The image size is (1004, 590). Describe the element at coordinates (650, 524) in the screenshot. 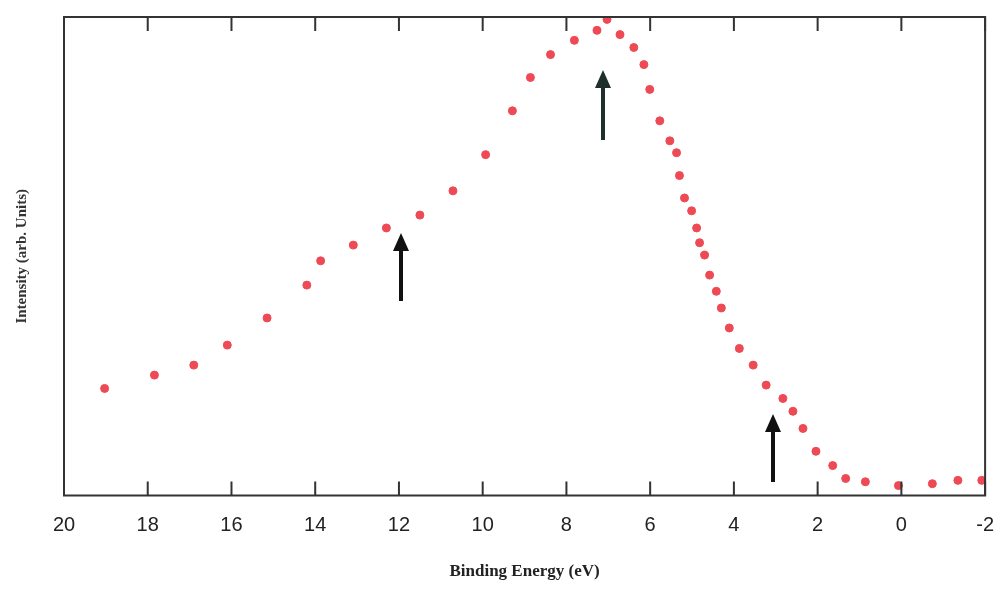

I see `x-tick-label: 6` at that location.